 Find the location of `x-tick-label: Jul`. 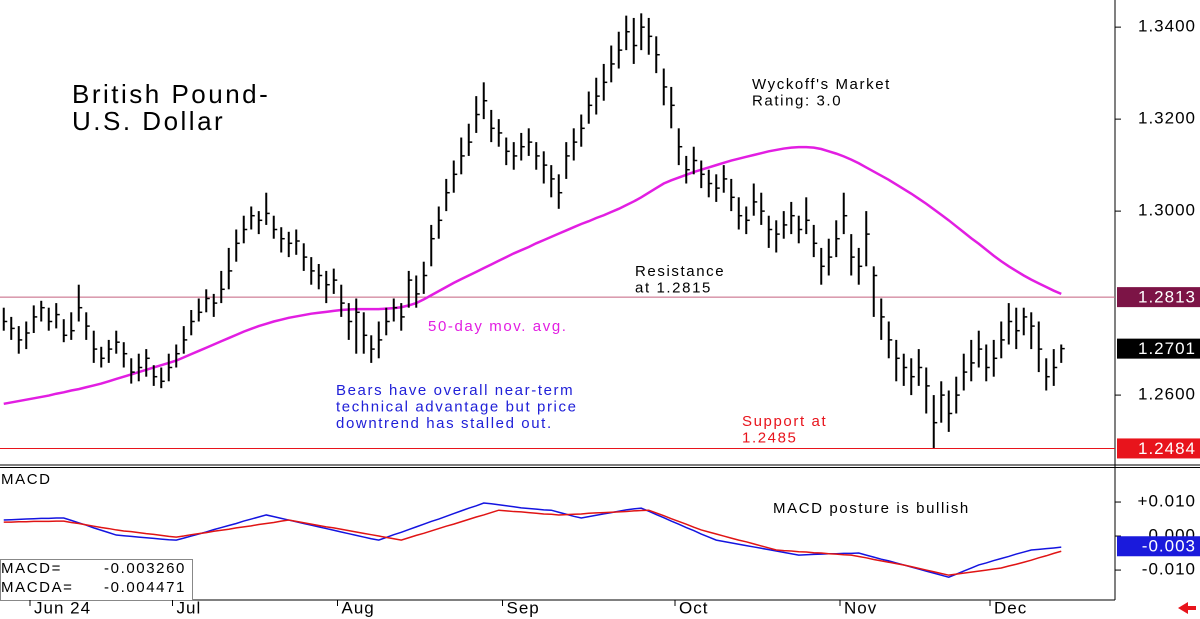

x-tick-label: Jul is located at coordinates (189, 607).